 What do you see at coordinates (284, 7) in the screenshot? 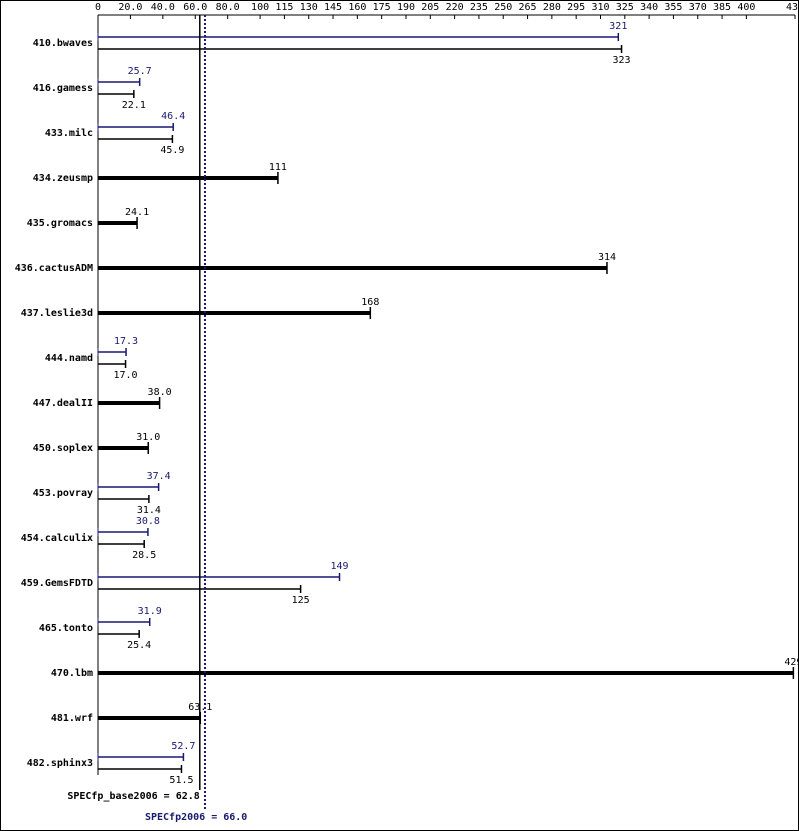
I see `x-tick-label: 115` at bounding box center [284, 7].